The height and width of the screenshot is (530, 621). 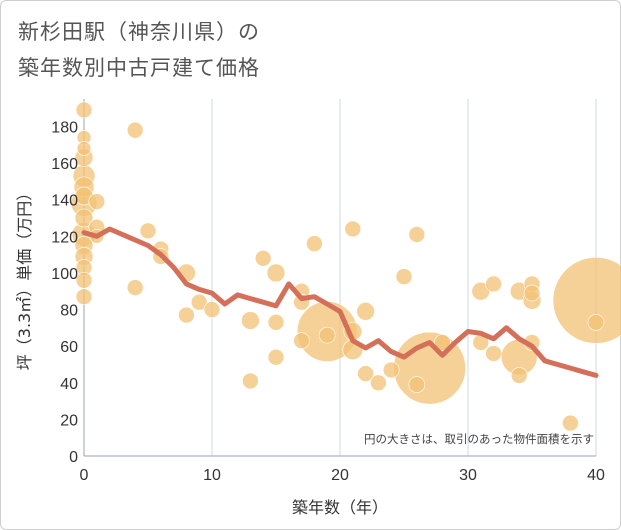 What do you see at coordinates (84, 475) in the screenshot?
I see `x-tick-label: 0` at bounding box center [84, 475].